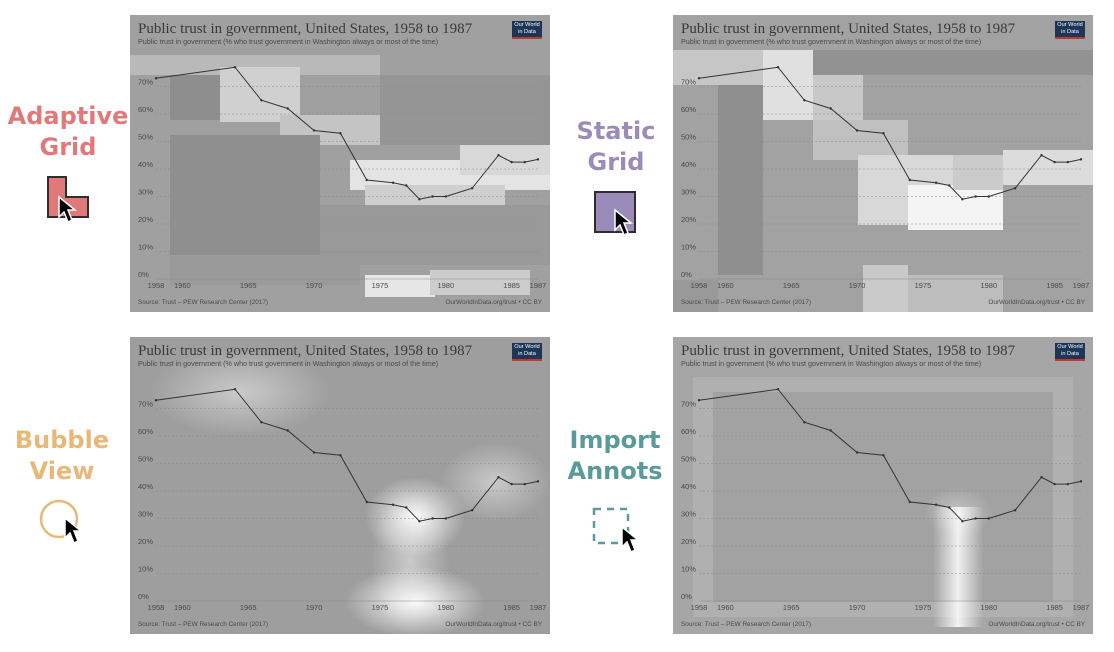 The image size is (1114, 652). What do you see at coordinates (62, 440) in the screenshot?
I see `bubble-view-label-line1: Bubble` at bounding box center [62, 440].